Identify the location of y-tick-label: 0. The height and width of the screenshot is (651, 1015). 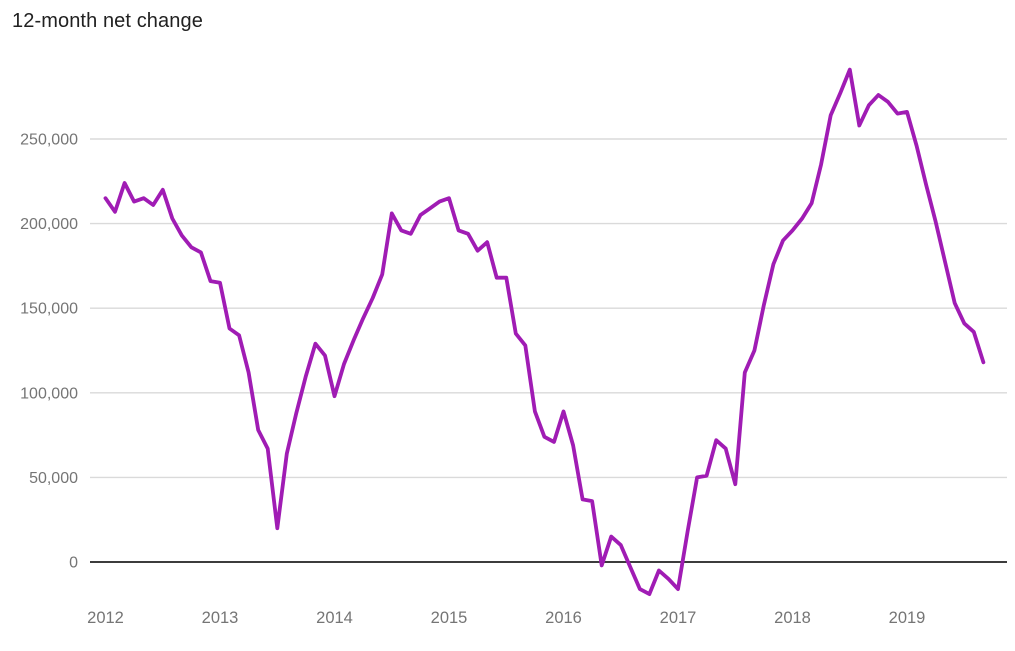
(73, 563).